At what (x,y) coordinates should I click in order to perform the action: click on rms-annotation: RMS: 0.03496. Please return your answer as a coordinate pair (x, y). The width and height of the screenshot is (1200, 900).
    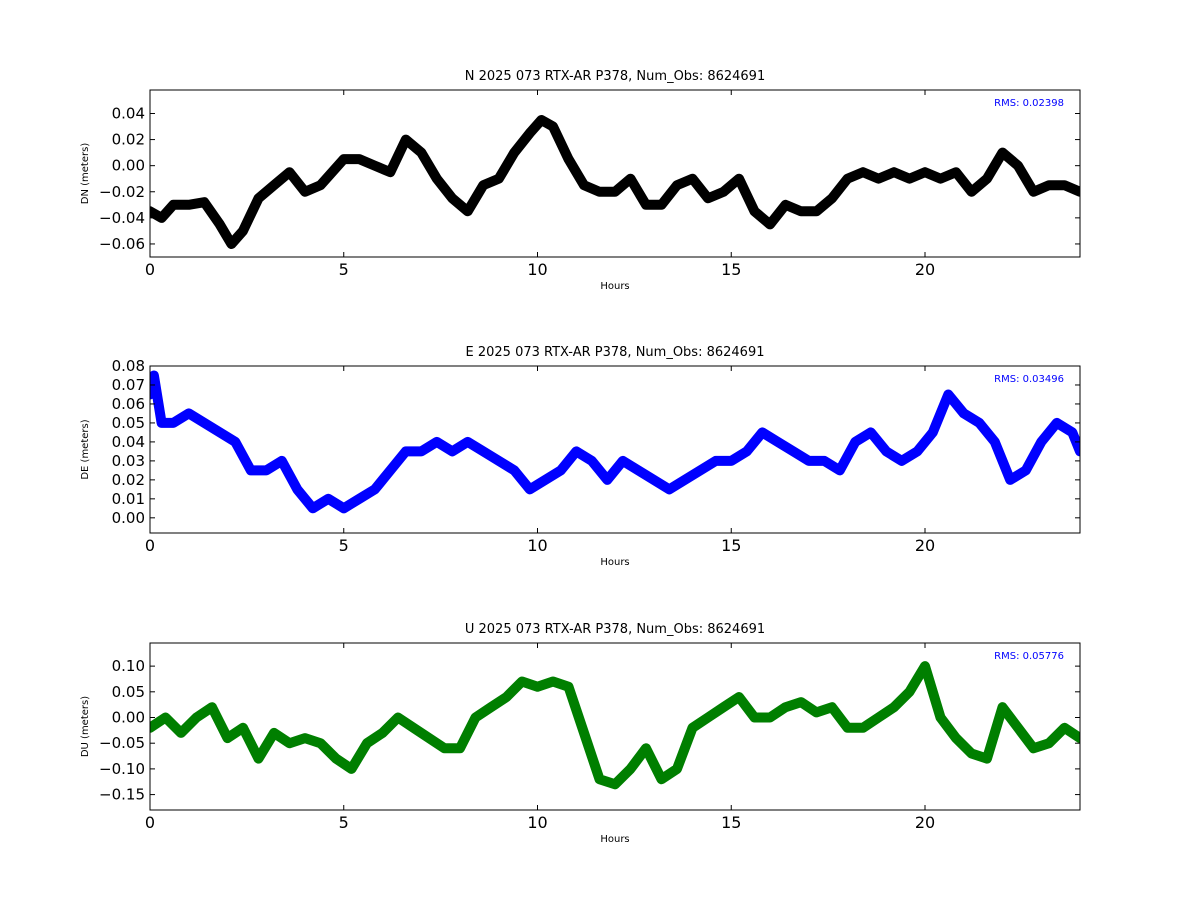
    Looking at the image, I should click on (1029, 379).